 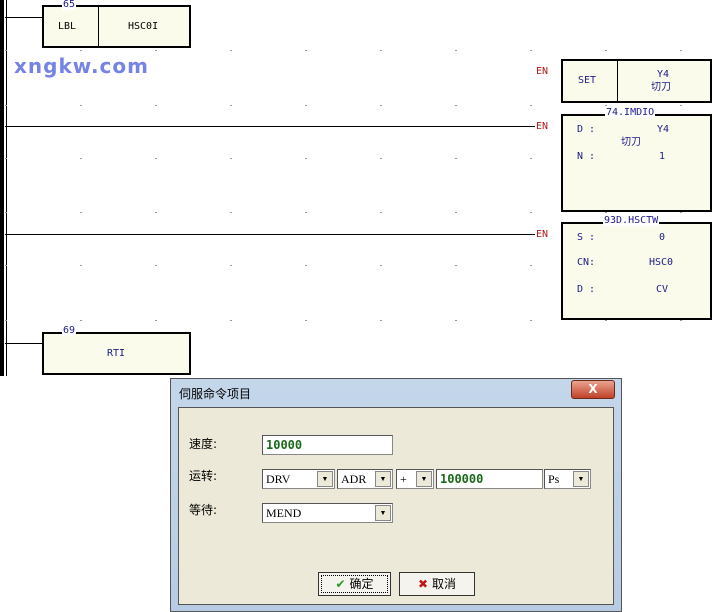 I want to click on rti-op: RTI, so click(x=116, y=353).